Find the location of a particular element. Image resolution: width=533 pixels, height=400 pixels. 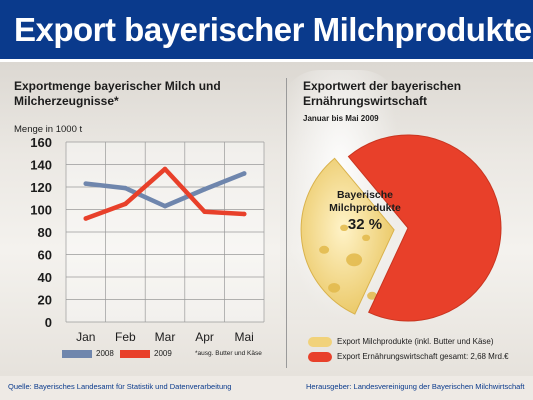

legend-swatch-2008 is located at coordinates (77, 354).